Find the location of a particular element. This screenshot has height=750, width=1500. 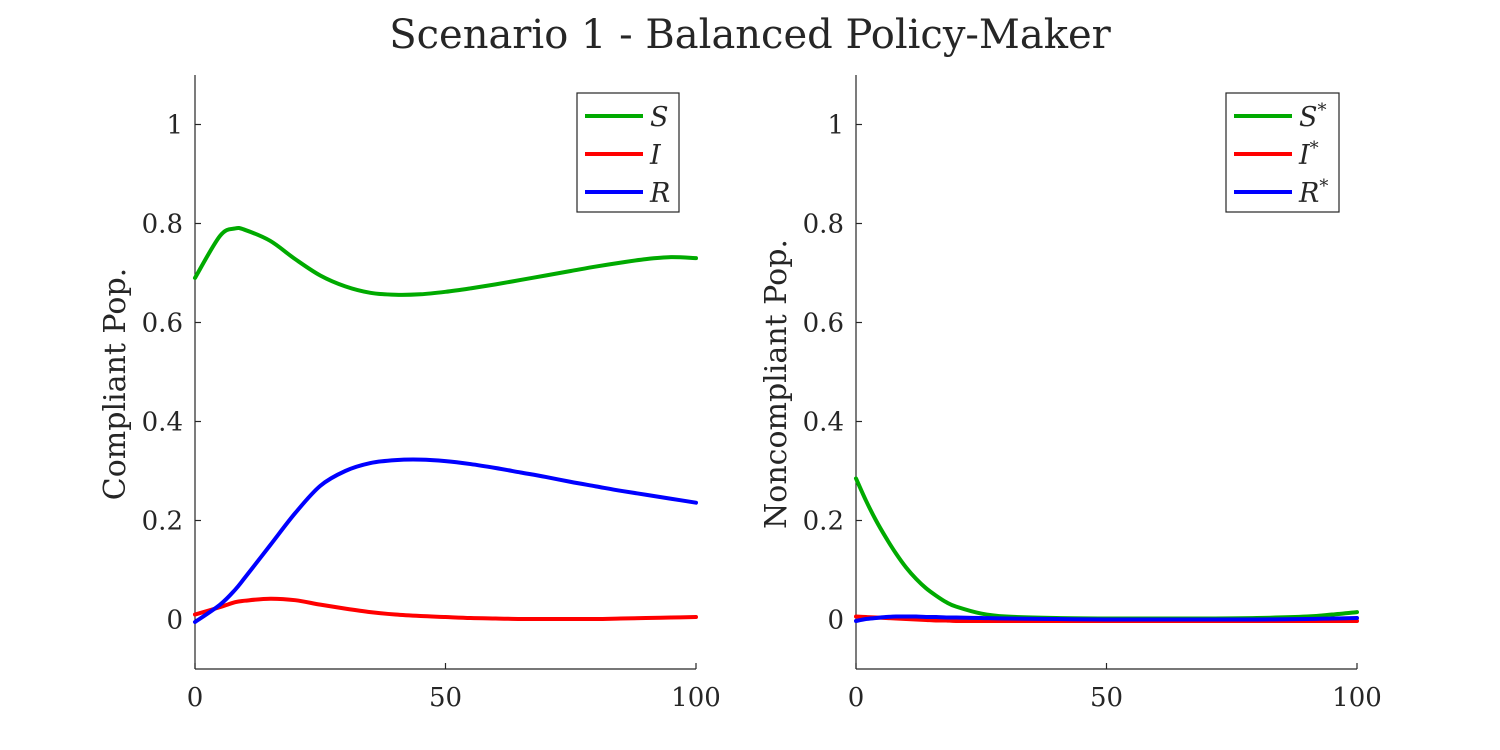

legend: S* I* R* is located at coordinates (1282, 152).